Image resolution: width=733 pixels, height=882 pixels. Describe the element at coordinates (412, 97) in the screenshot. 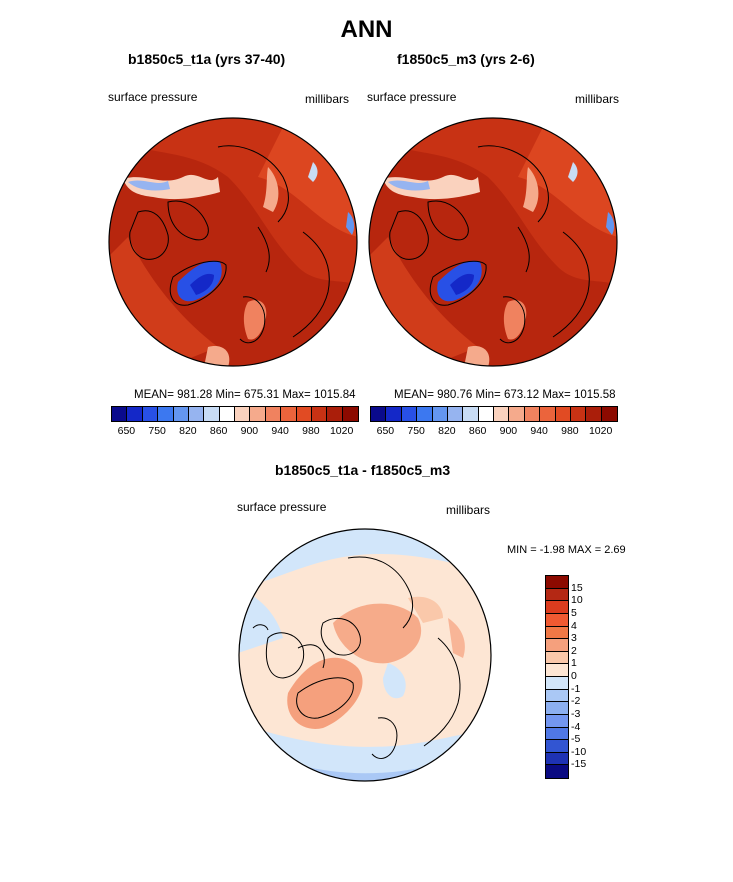

I see `panel-2-variable-label: surface pressure` at that location.